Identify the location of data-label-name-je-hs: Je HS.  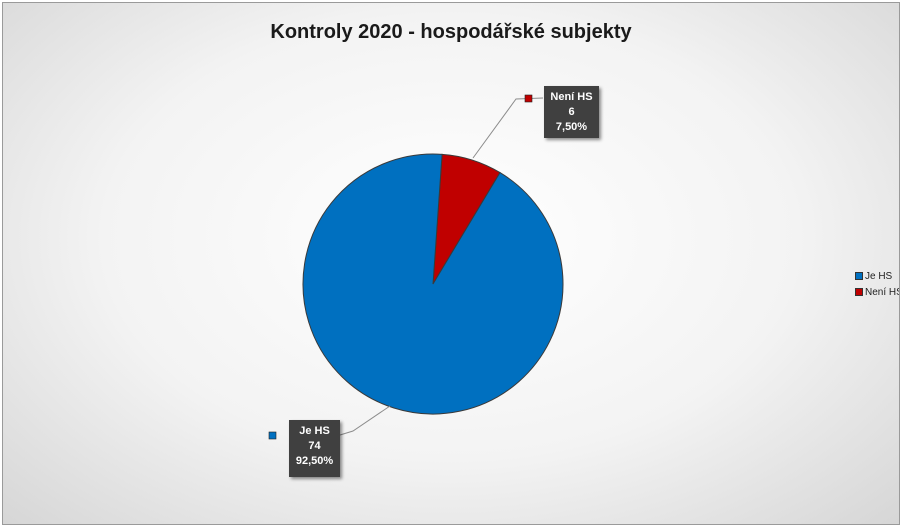
(314, 431).